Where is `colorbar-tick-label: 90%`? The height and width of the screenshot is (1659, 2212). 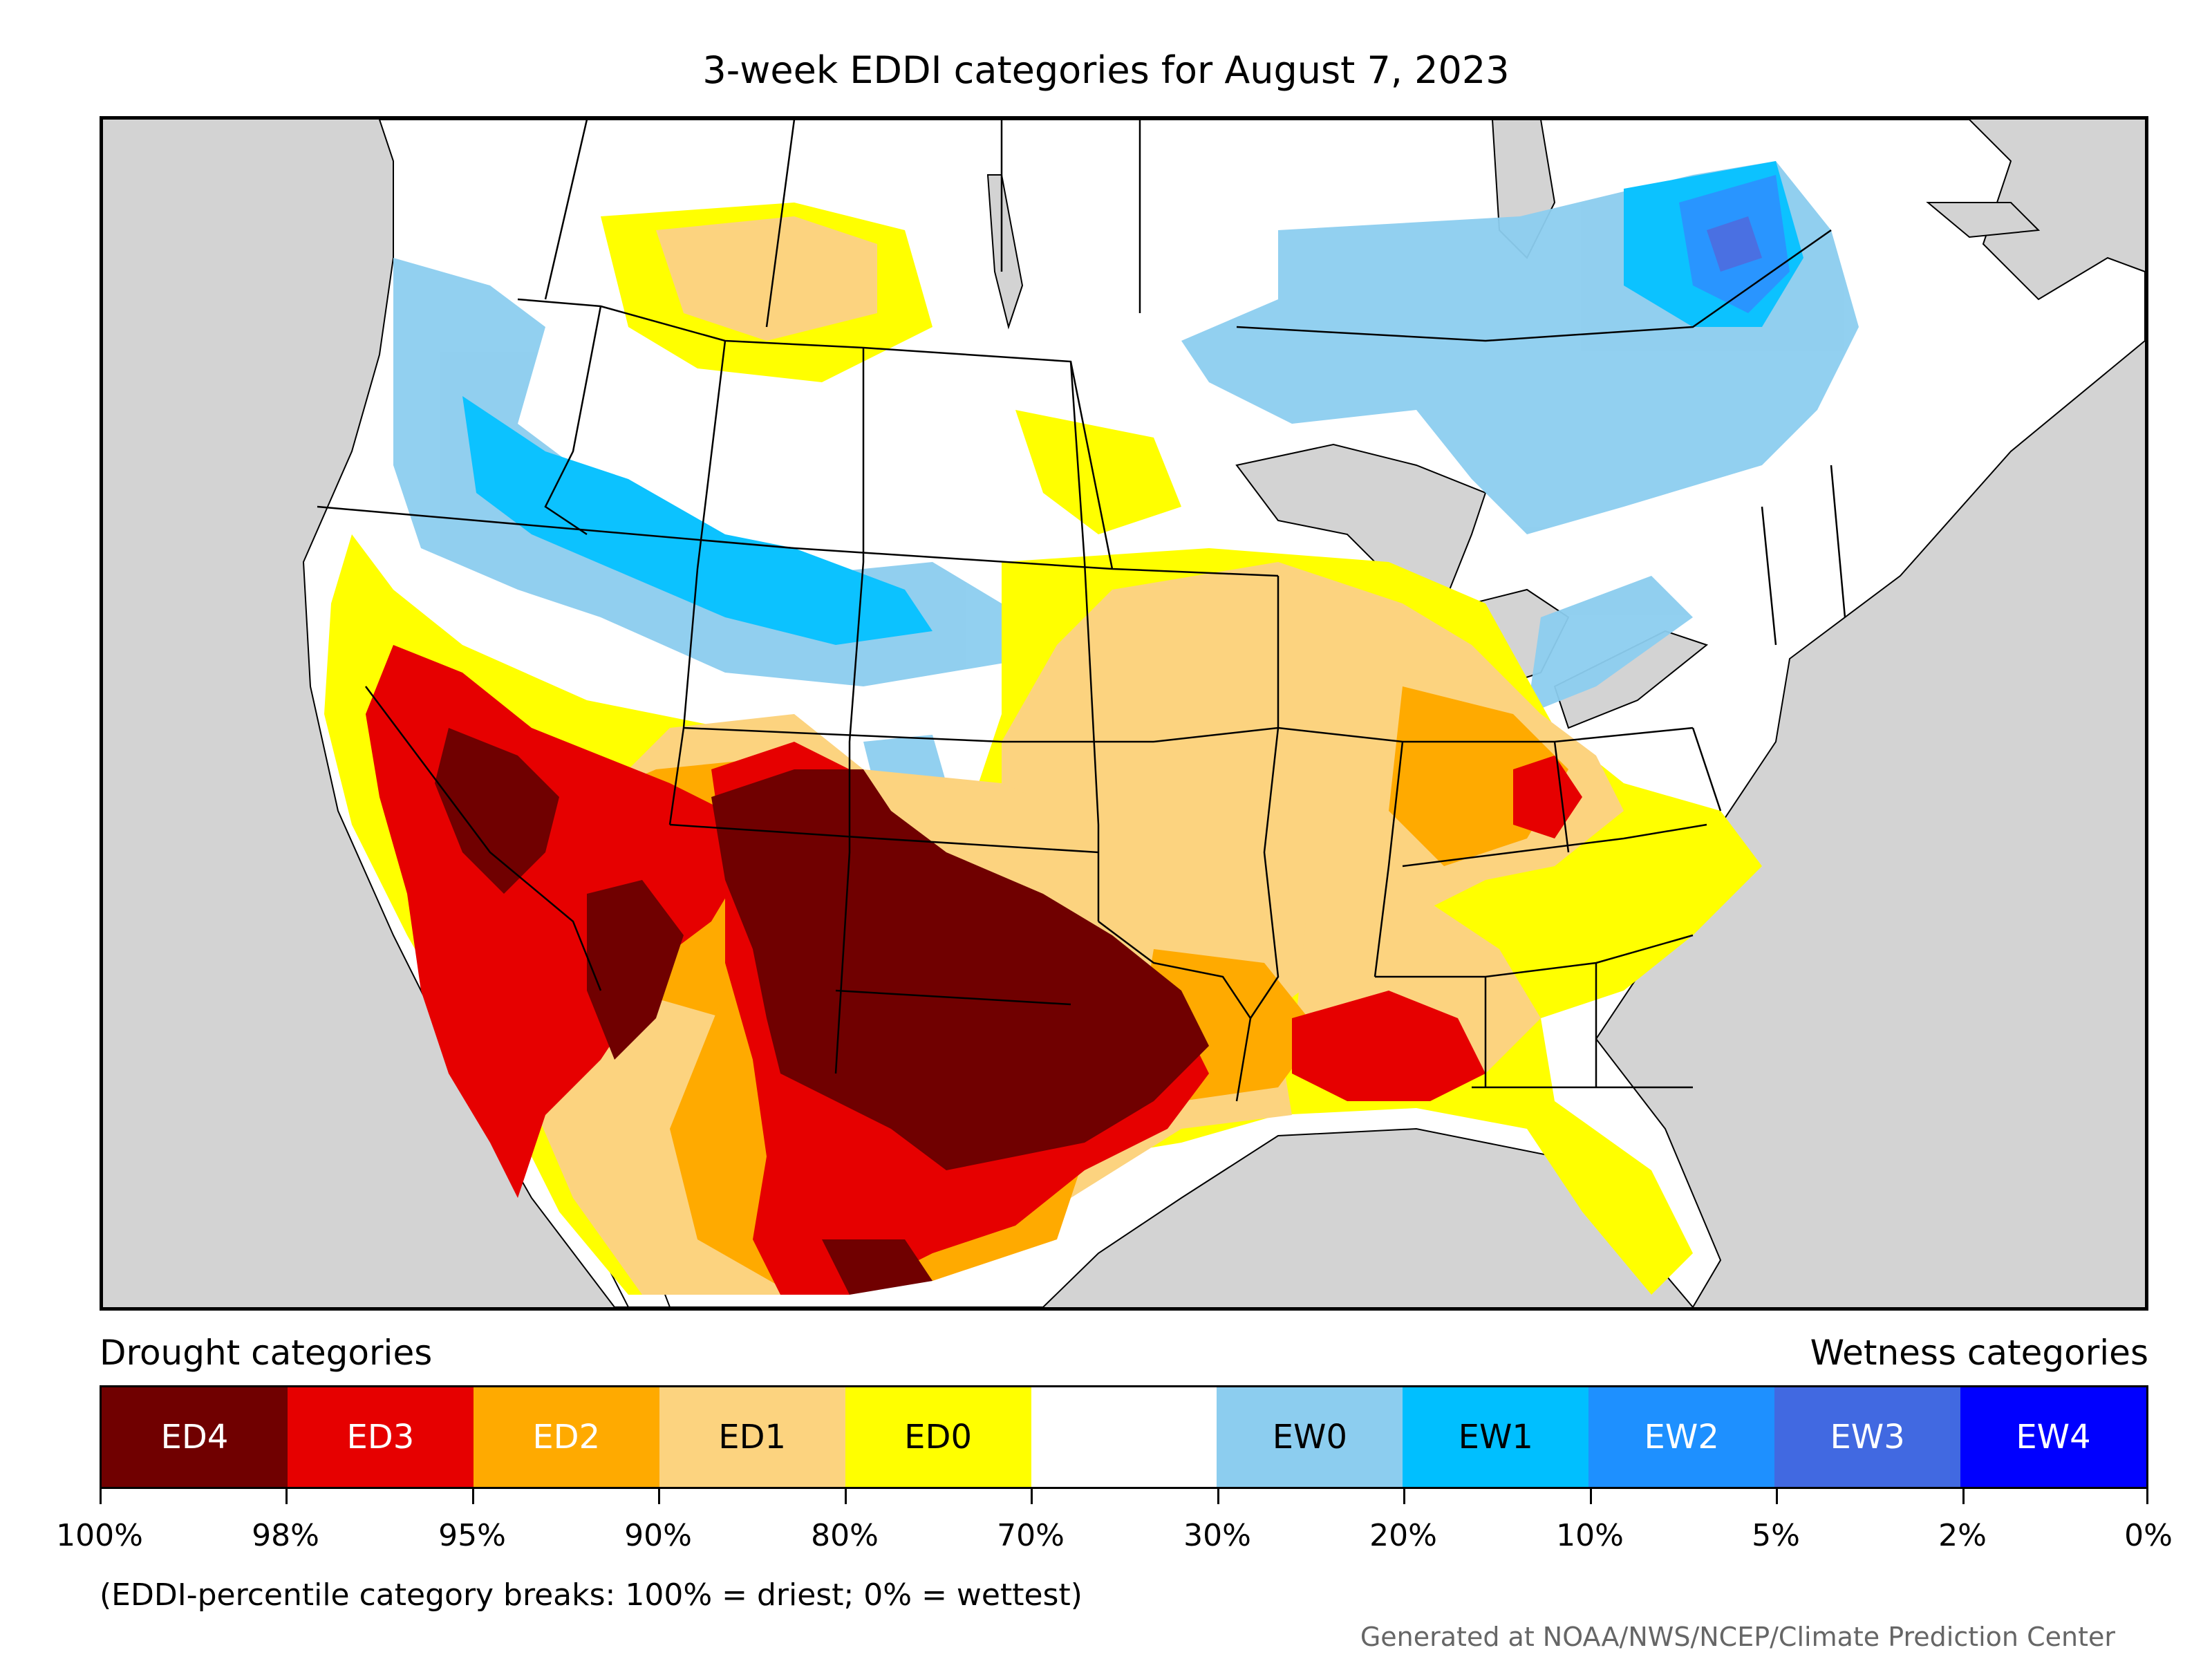 colorbar-tick-label: 90% is located at coordinates (658, 1535).